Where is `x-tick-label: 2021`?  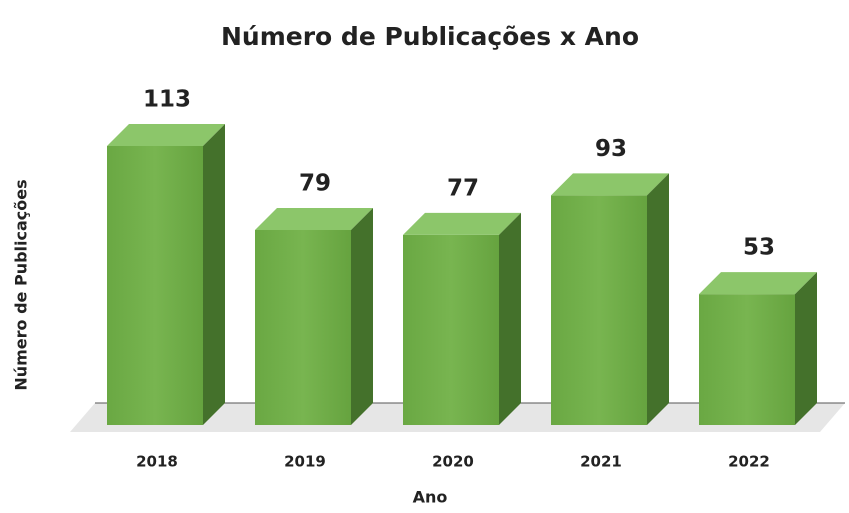 x-tick-label: 2021 is located at coordinates (601, 462).